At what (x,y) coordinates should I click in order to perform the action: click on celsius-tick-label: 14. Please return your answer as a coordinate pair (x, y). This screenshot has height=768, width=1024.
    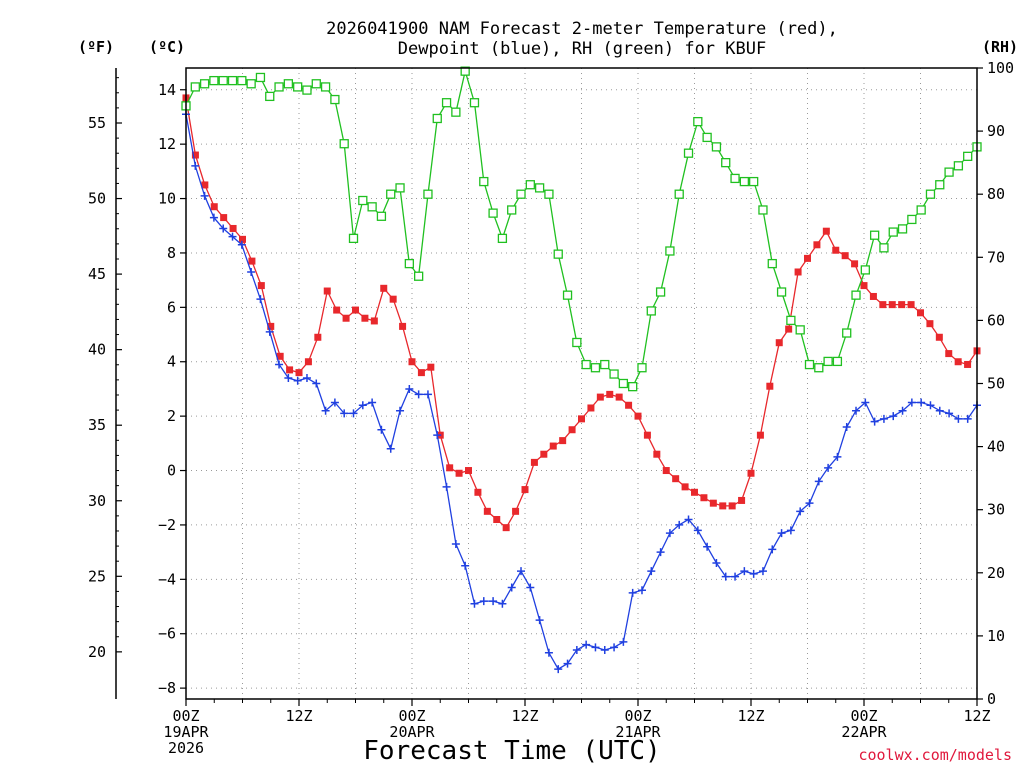
    Looking at the image, I should click on (167, 90).